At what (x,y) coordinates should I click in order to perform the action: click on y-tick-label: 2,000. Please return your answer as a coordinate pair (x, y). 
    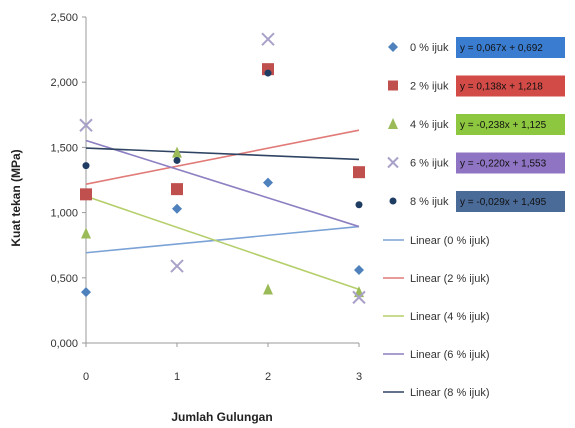
    Looking at the image, I should click on (64, 83).